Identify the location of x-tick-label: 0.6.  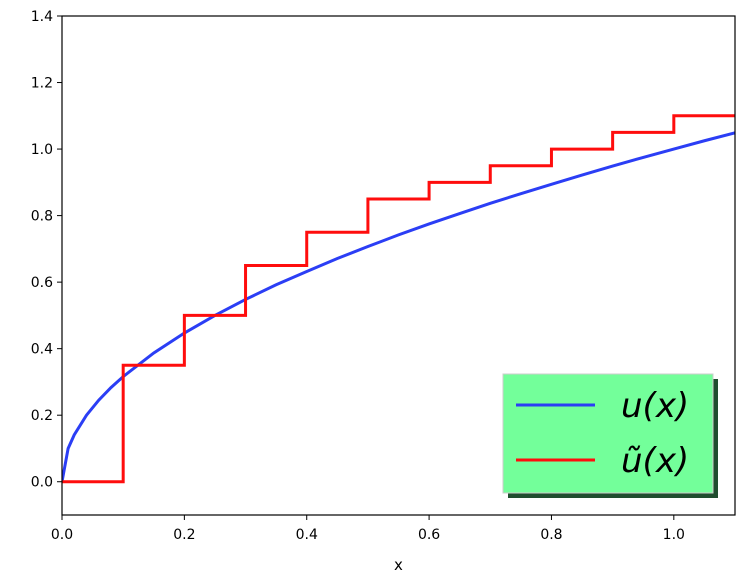
(429, 535).